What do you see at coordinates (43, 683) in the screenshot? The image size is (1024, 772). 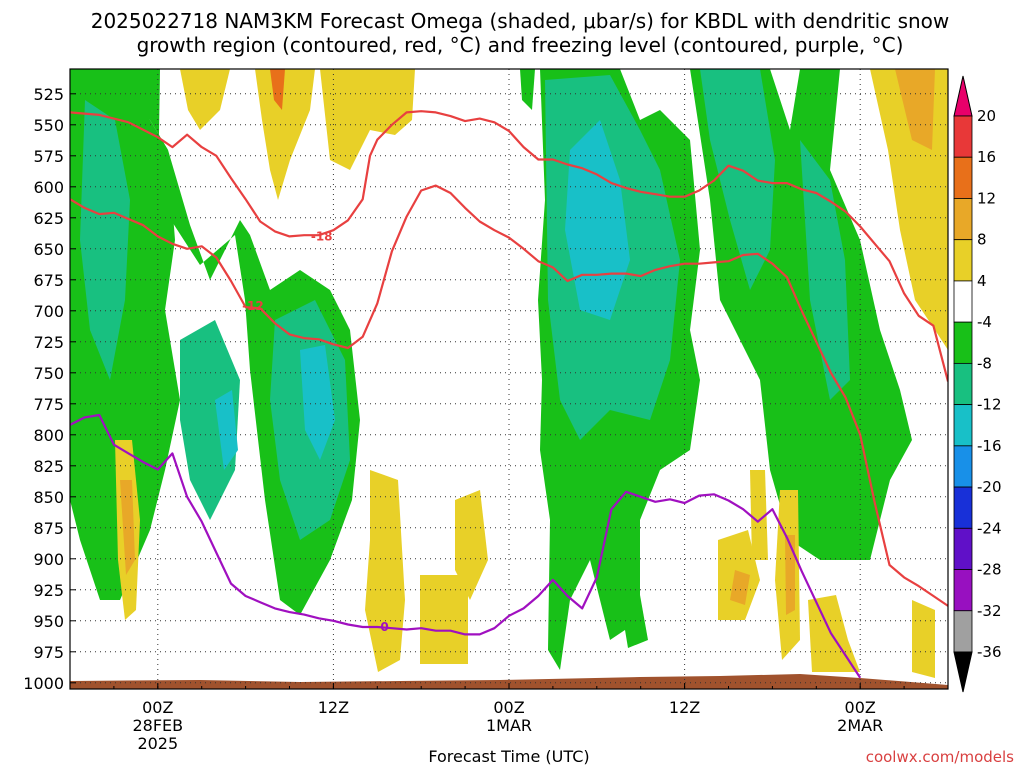 I see `y-tick-label: 1000` at bounding box center [43, 683].